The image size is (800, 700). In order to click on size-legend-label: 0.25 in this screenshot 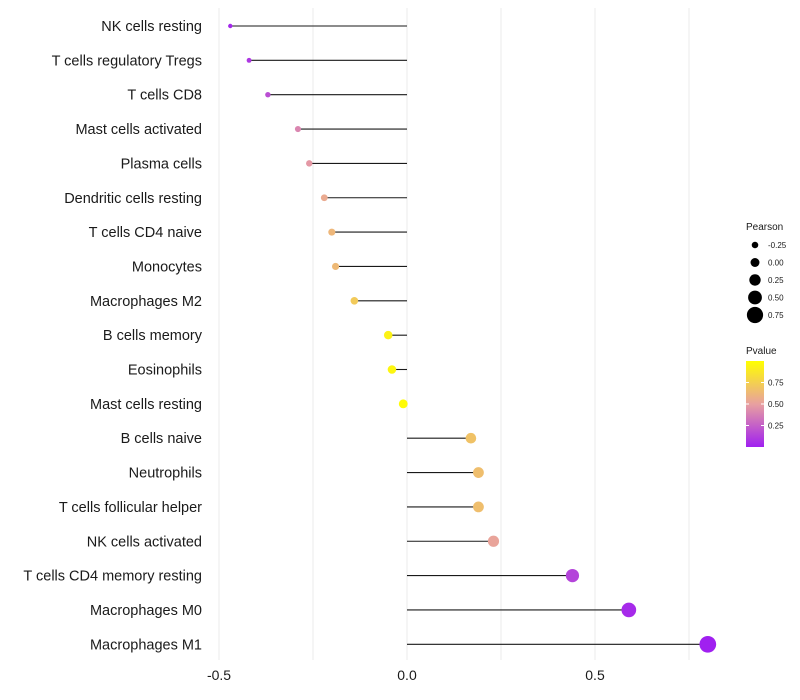, I will do `click(776, 280)`.